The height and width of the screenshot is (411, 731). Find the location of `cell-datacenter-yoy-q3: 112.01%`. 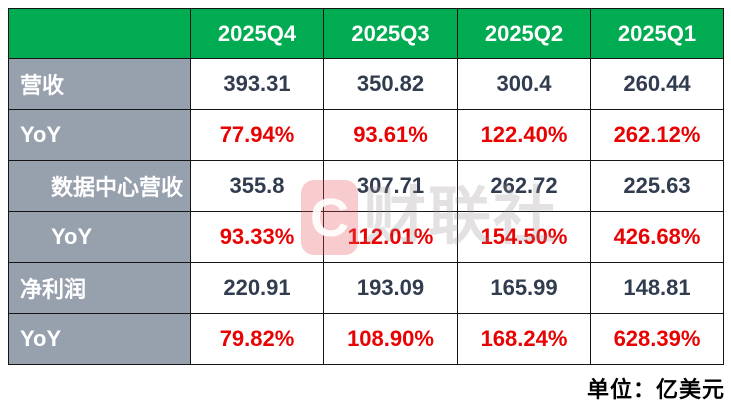

cell-datacenter-yoy-q3: 112.01% is located at coordinates (390, 237).